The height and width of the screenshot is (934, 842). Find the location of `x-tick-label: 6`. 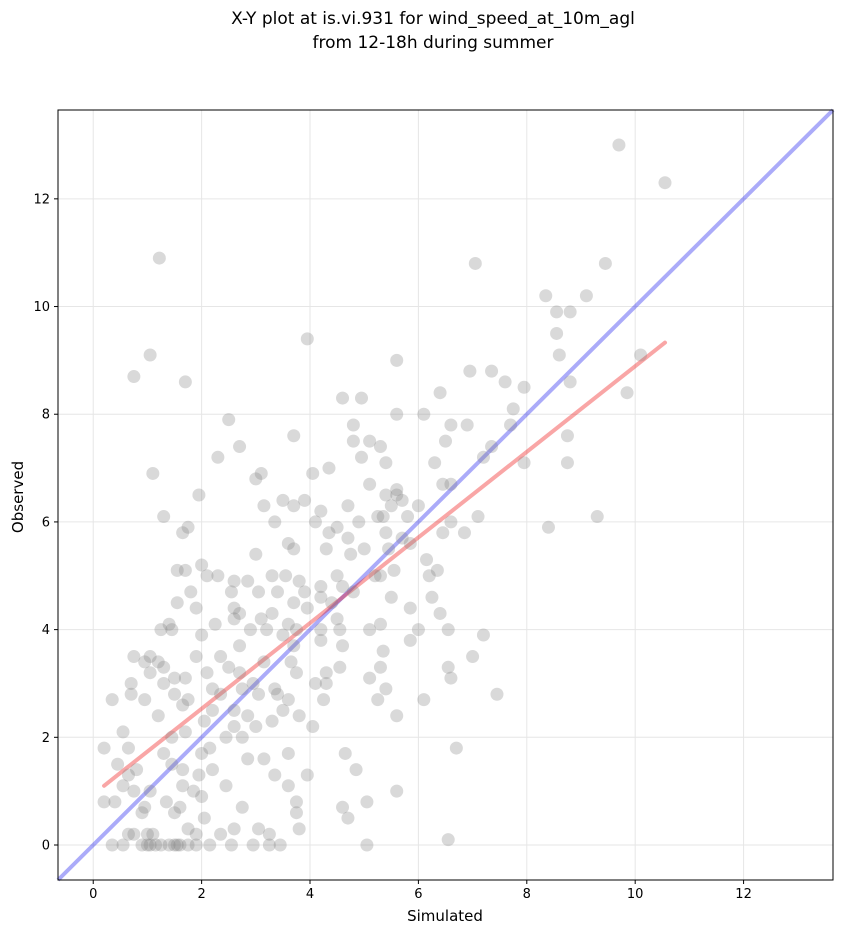

x-tick-label: 6 is located at coordinates (418, 894).